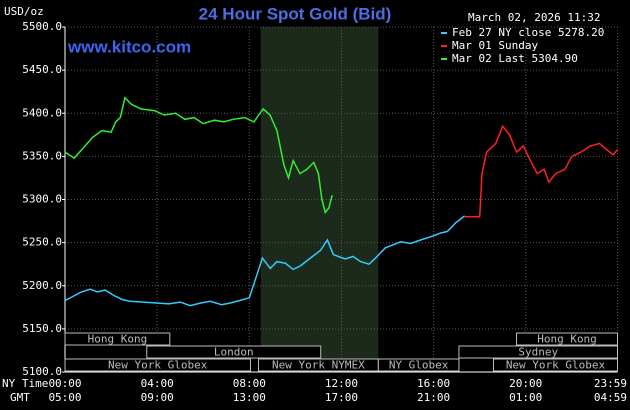  What do you see at coordinates (25, 383) in the screenshot?
I see `x-row-label: NY Time` at bounding box center [25, 383].